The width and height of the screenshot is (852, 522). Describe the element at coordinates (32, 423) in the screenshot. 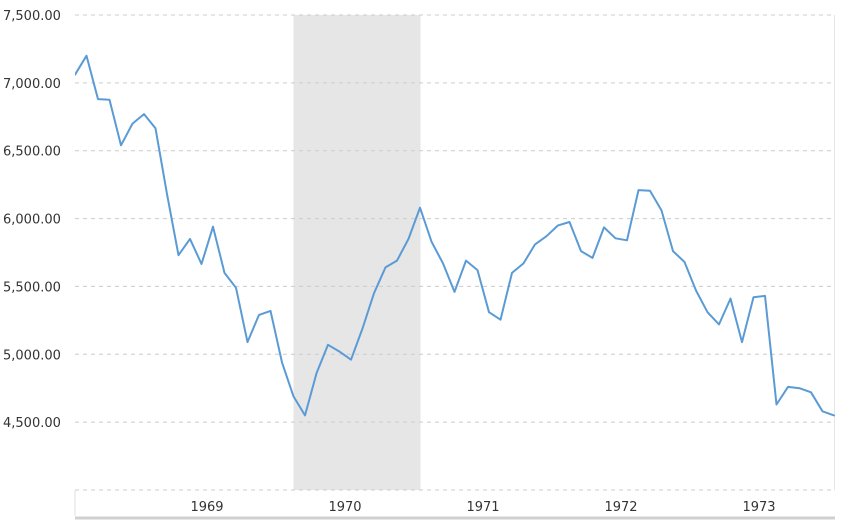

I see `y-tick-label: 4,500.00` at that location.